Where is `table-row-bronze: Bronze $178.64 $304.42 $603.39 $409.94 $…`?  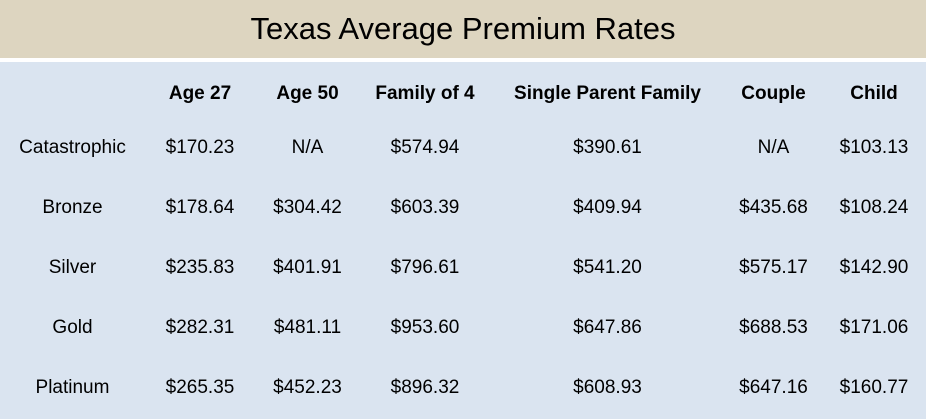
table-row-bronze: Bronze $178.64 $304.42 $603.39 $409.94 $… is located at coordinates (463, 208).